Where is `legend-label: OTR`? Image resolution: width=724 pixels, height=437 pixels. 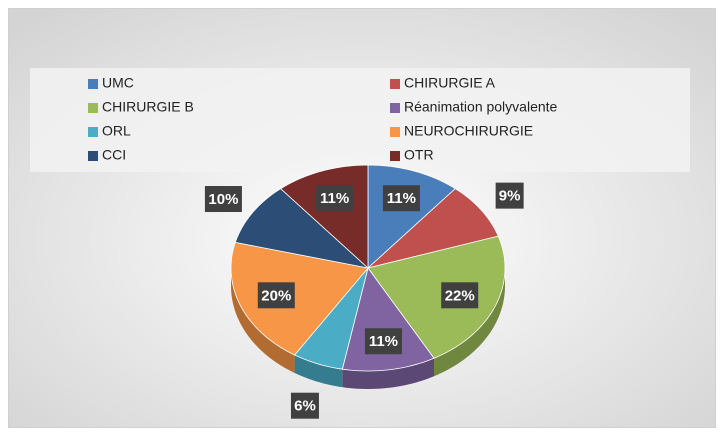 legend-label: OTR is located at coordinates (419, 155).